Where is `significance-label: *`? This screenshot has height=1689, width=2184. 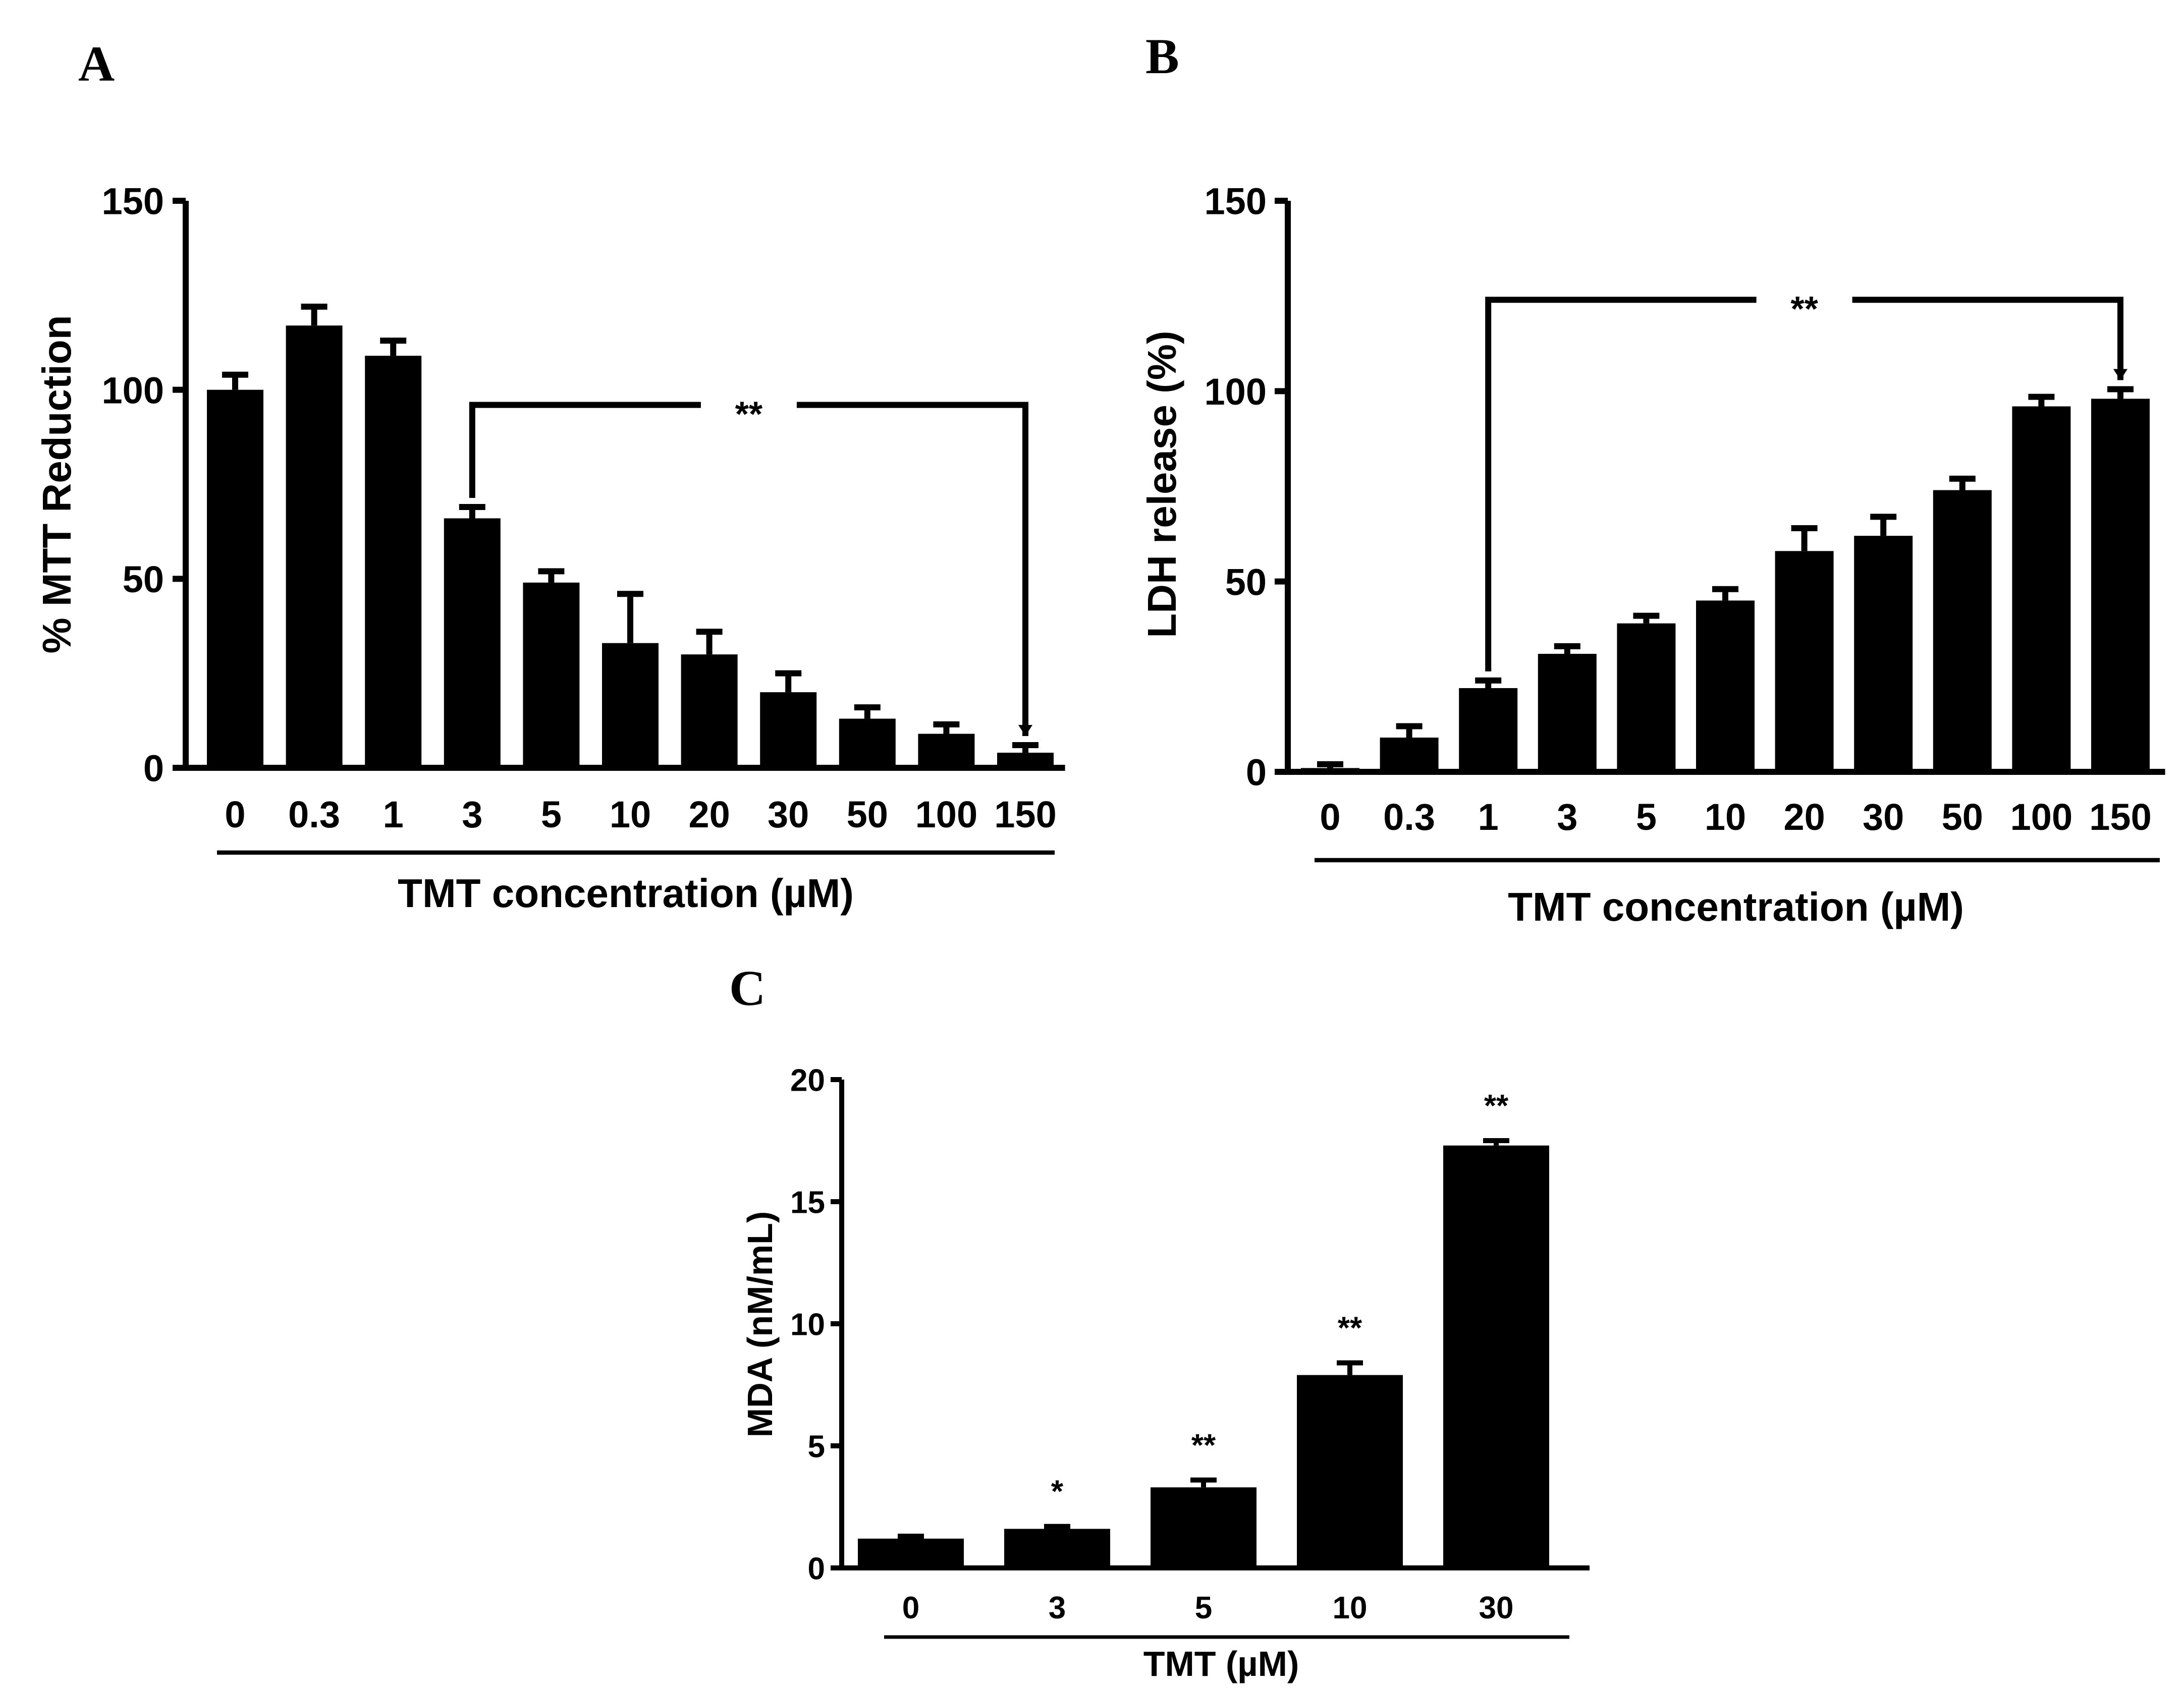 significance-label: * is located at coordinates (1057, 1492).